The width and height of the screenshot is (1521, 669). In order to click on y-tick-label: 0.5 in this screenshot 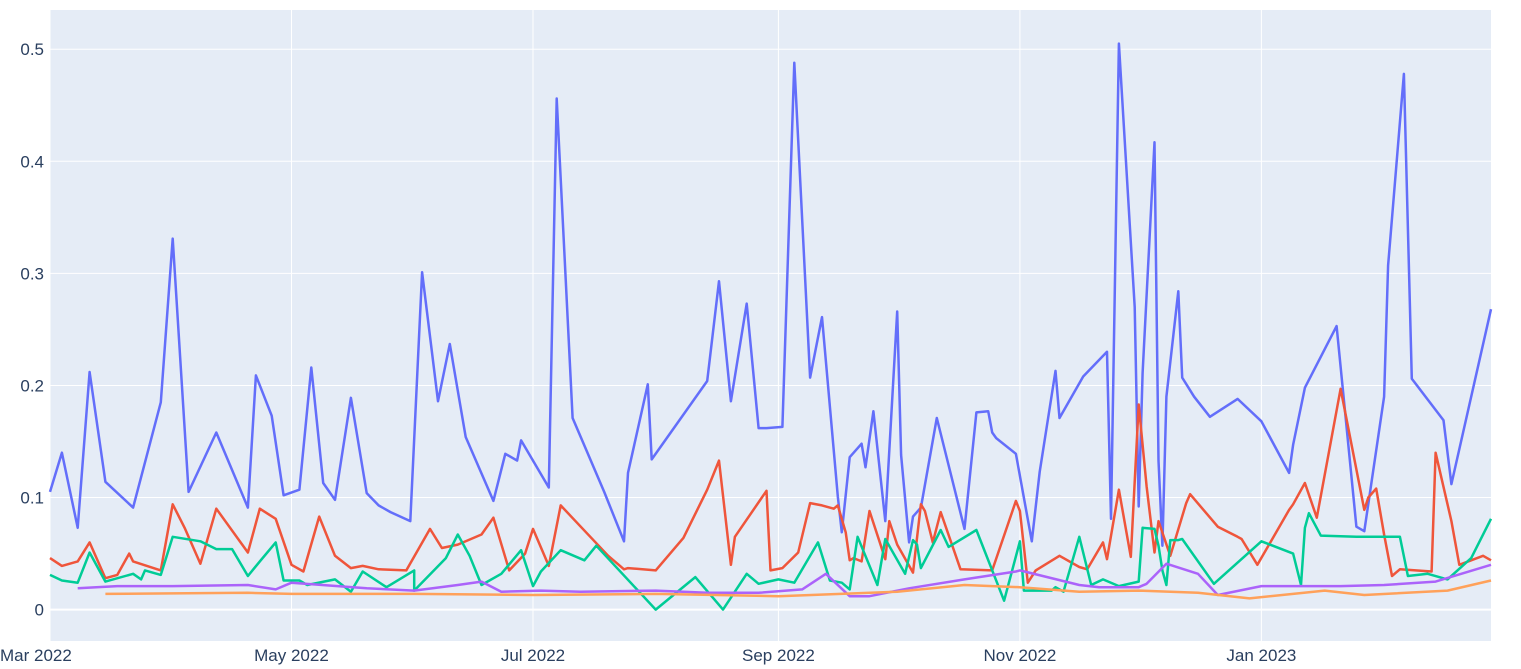, I will do `click(32, 49)`.